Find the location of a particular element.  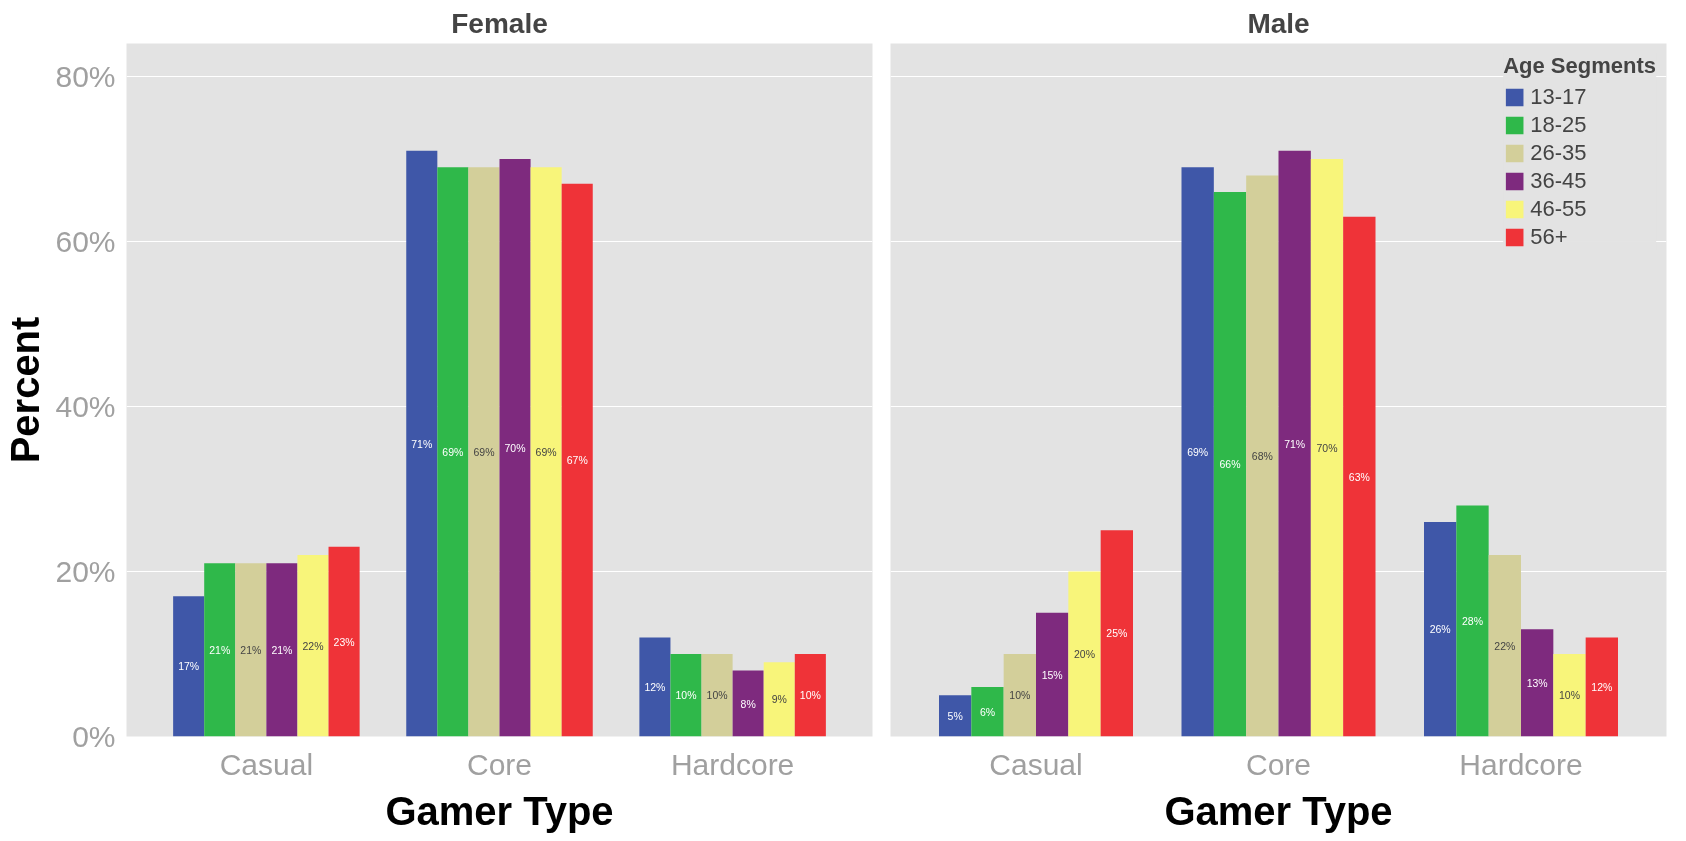

chart-title: Male is located at coordinates (1278, 23).